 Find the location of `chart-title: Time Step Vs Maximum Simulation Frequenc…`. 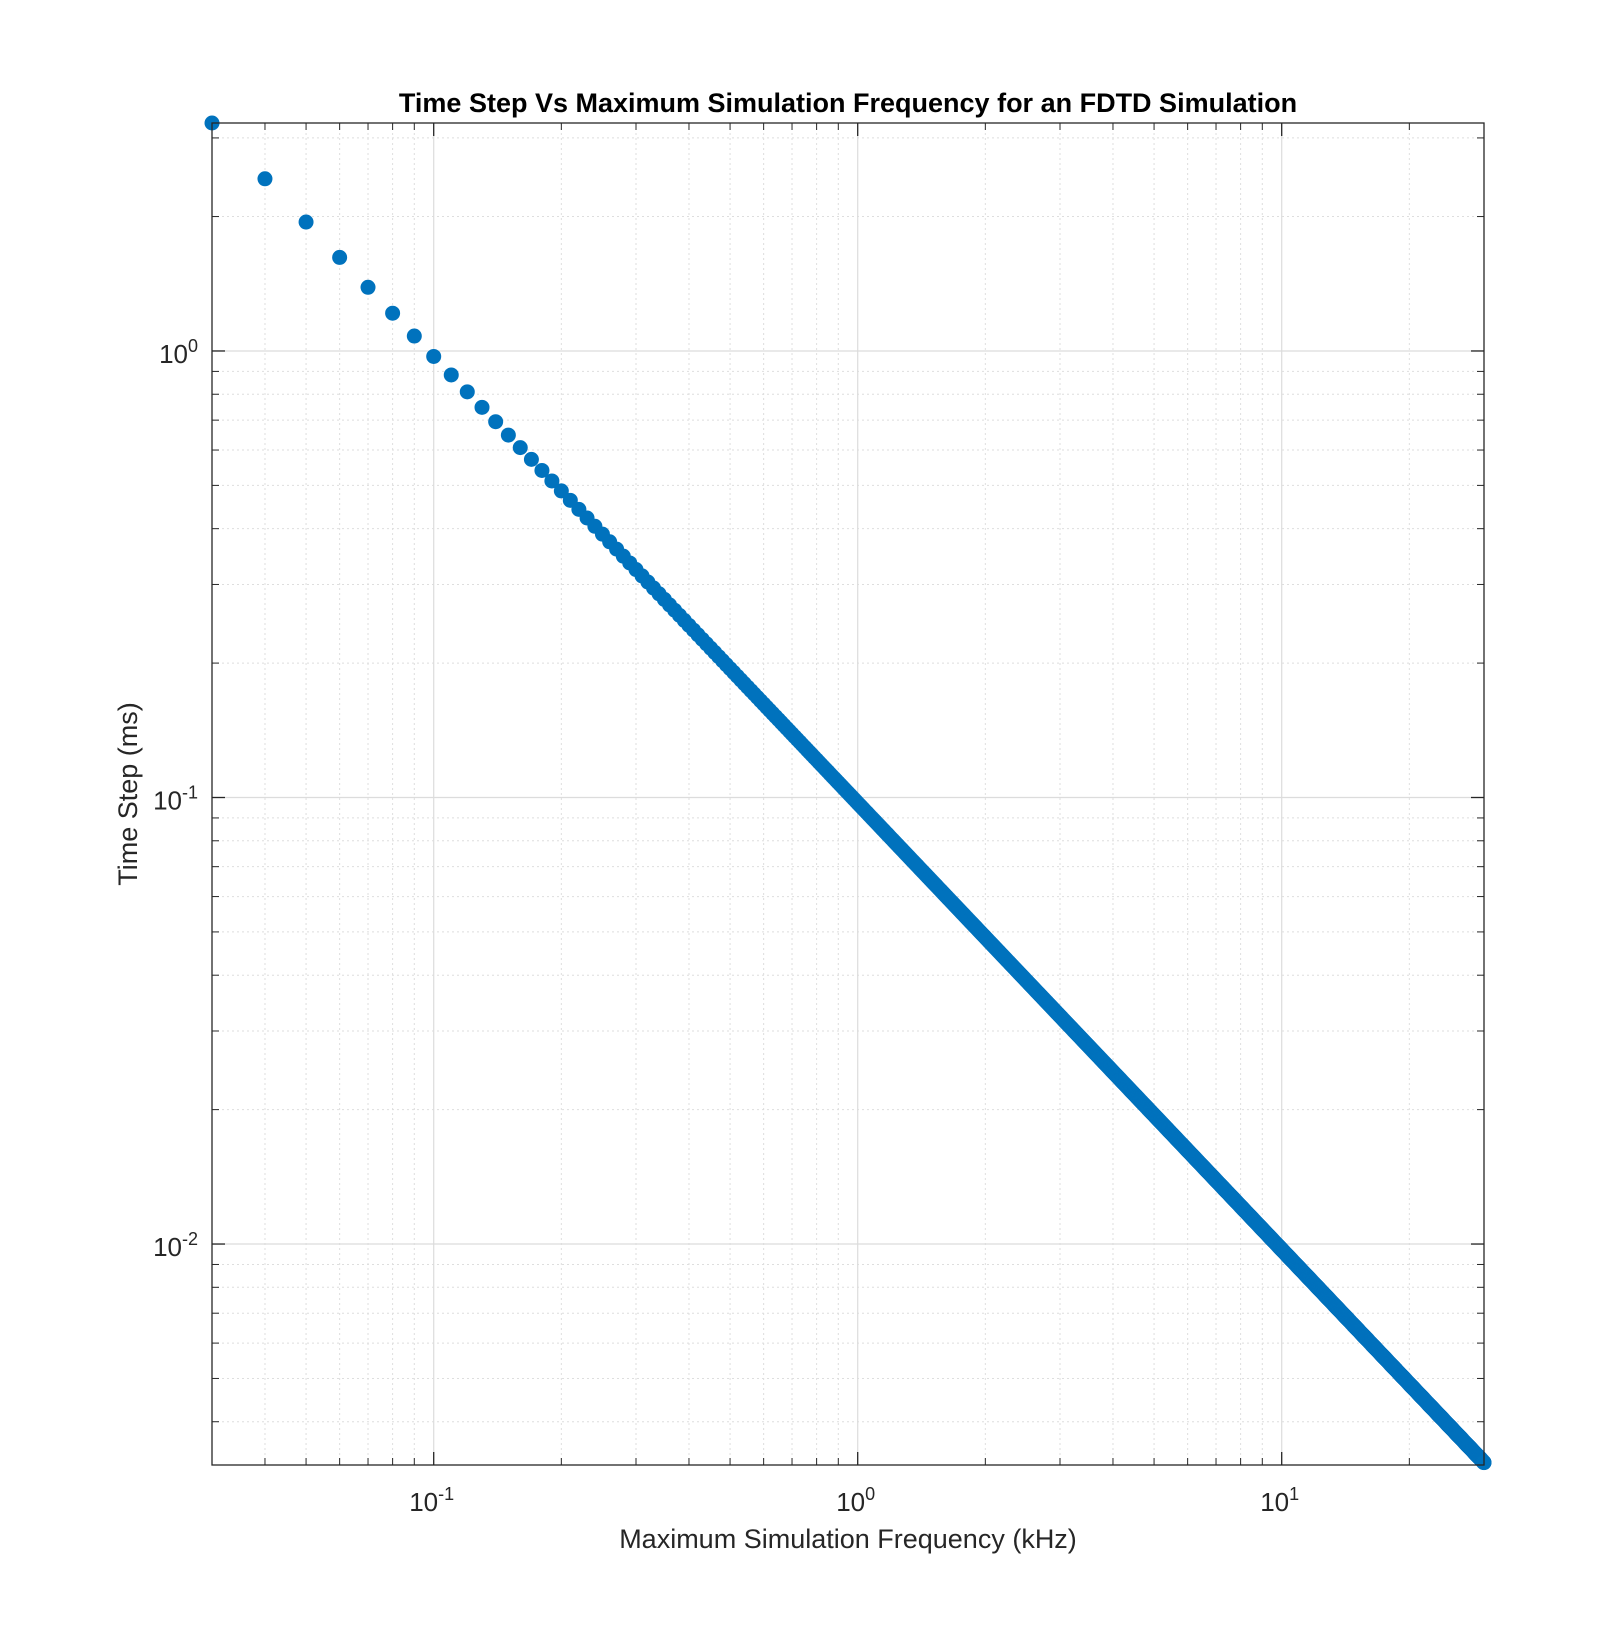

chart-title: Time Step Vs Maximum Simulation Frequenc… is located at coordinates (848, 103).